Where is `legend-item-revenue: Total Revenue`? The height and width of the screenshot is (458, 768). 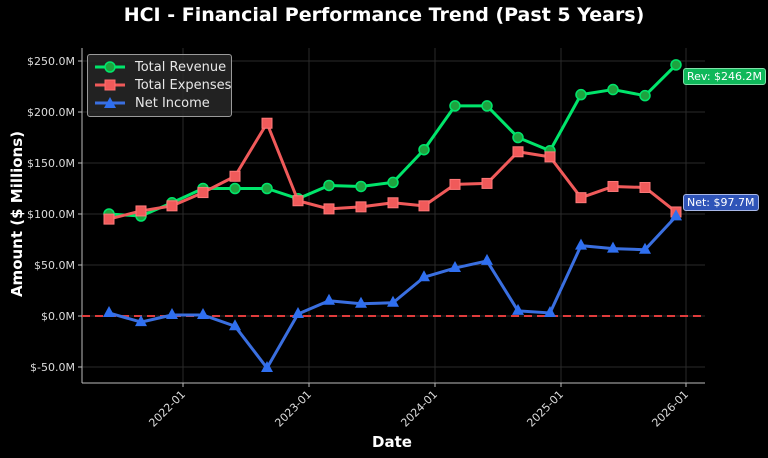
legend-item-revenue: Total Revenue is located at coordinates (159, 67).